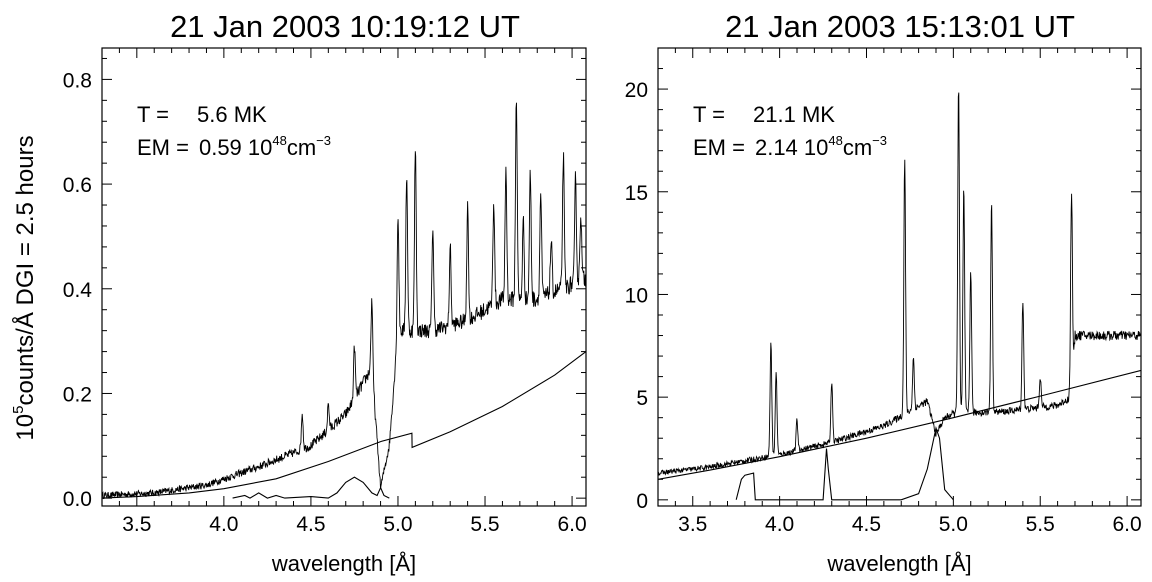 The image size is (1152, 582). I want to click on y-axis-label: 105counts/Å DGI = 2.5 hours, so click(24, 287).